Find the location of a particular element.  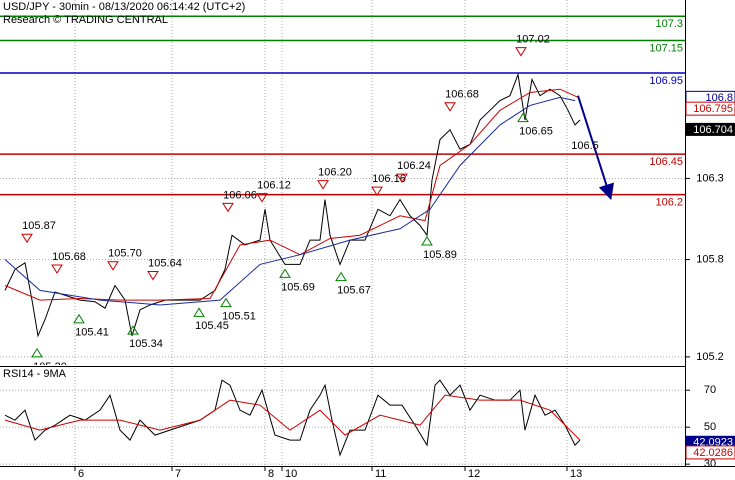

y-tick-label: 105.8 is located at coordinates (710, 259).